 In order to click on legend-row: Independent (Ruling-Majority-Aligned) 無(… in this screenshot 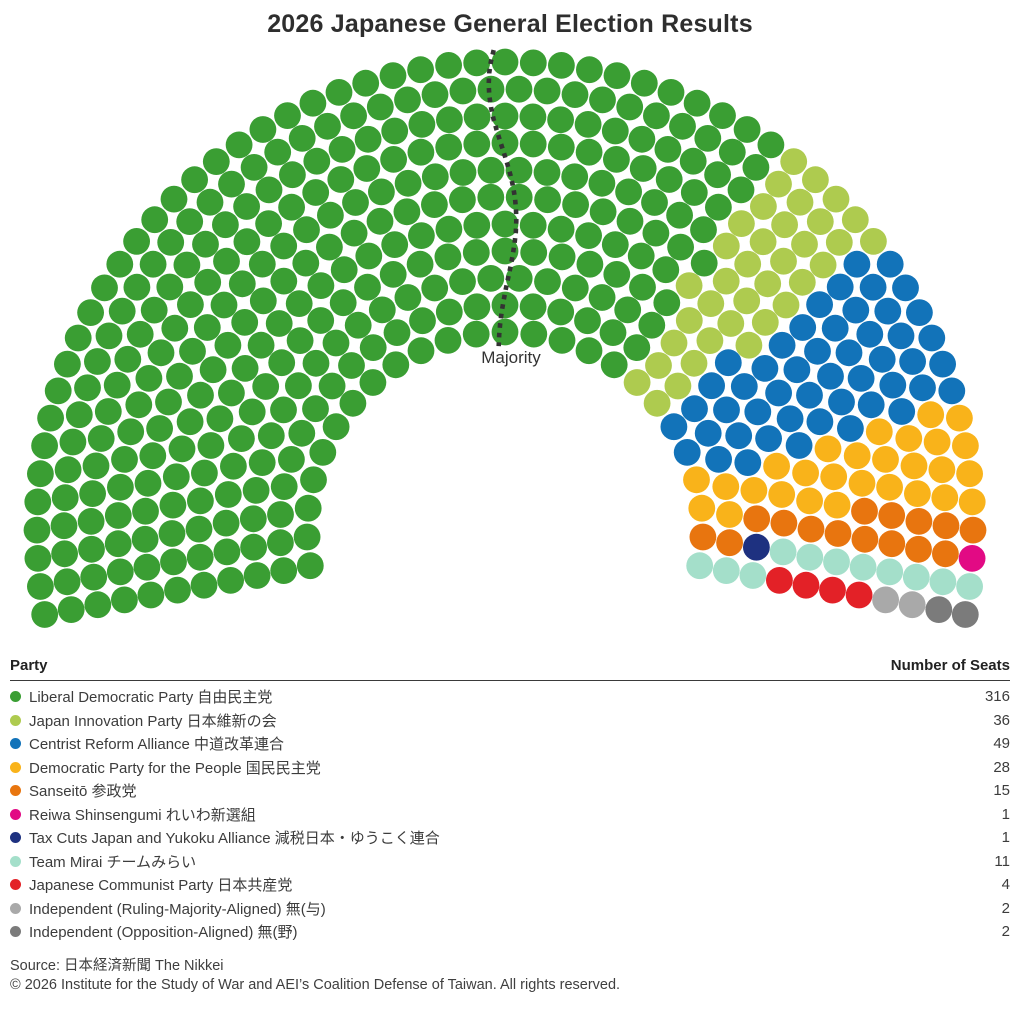, I will do `click(510, 909)`.